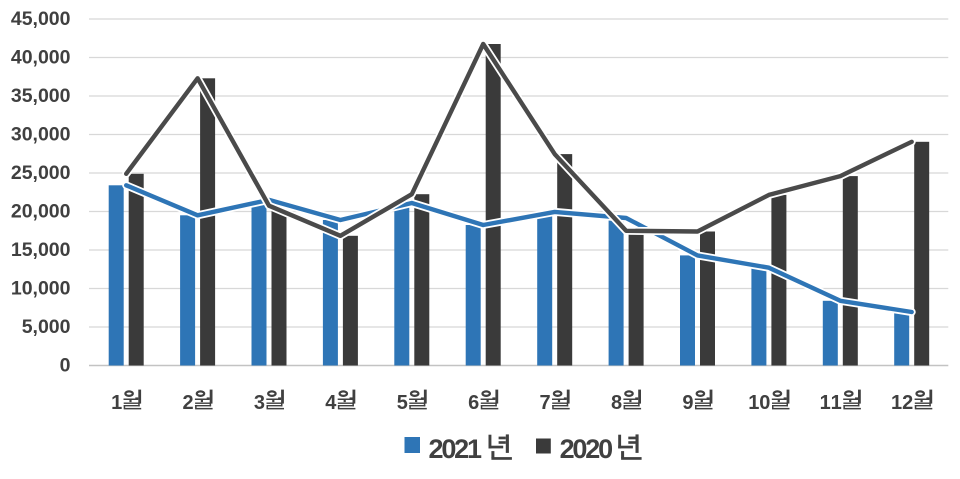  I want to click on svg-text: 0, so click(65, 366).